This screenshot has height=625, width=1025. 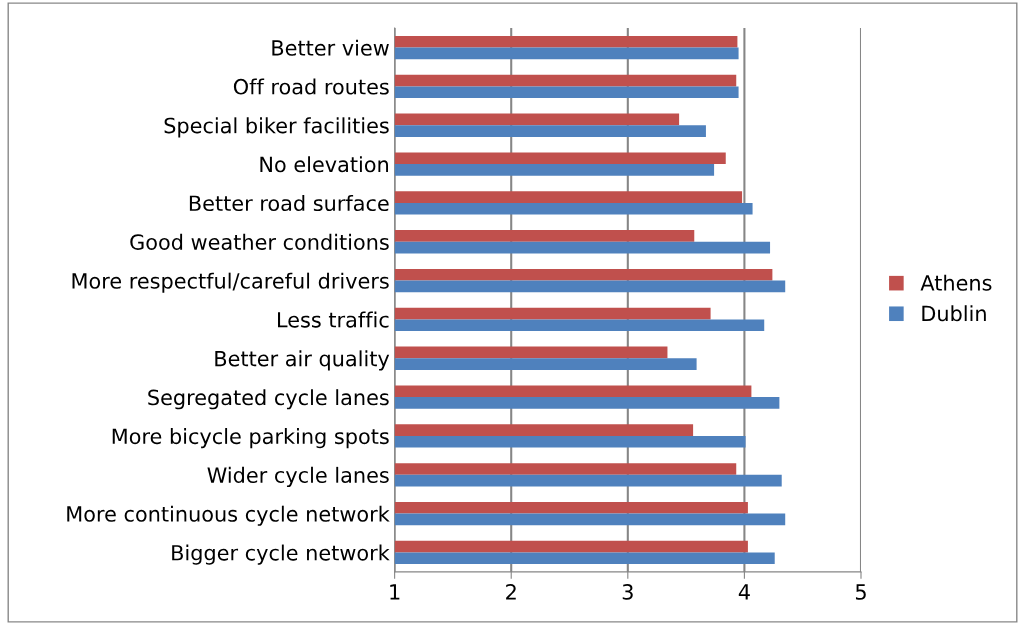 What do you see at coordinates (627, 592) in the screenshot?
I see `x-tick-label: 3` at bounding box center [627, 592].